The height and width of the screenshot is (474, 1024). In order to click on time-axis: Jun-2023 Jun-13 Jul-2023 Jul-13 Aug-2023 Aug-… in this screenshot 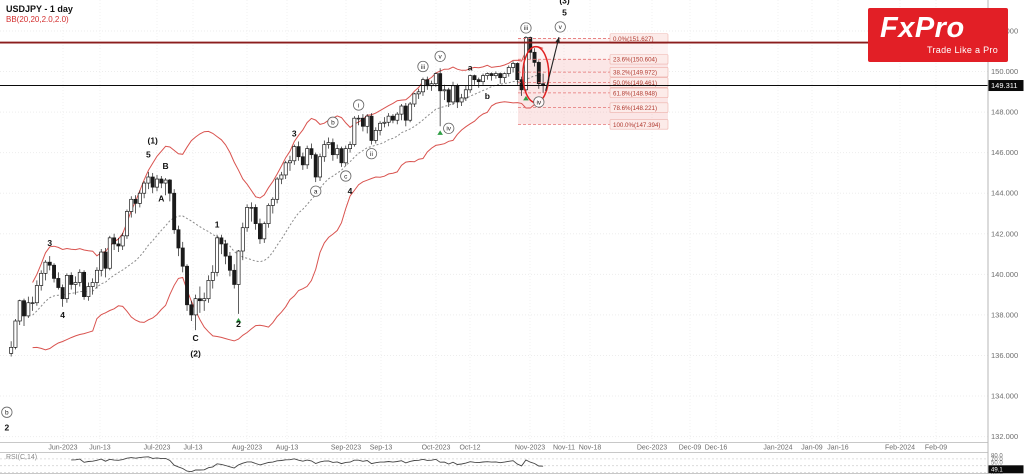, I will do `click(497, 448)`.